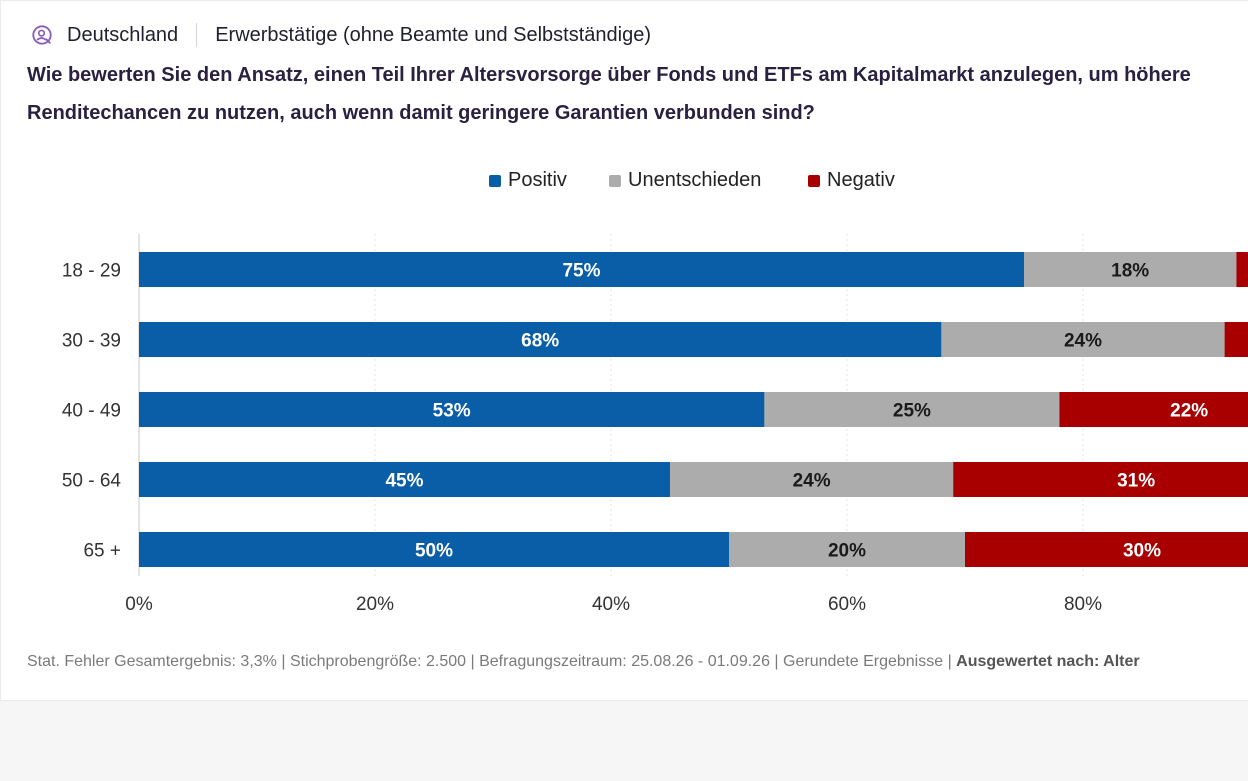 Image resolution: width=1248 pixels, height=781 pixels. Describe the element at coordinates (611, 604) in the screenshot. I see `x-tick-label: 40%` at that location.